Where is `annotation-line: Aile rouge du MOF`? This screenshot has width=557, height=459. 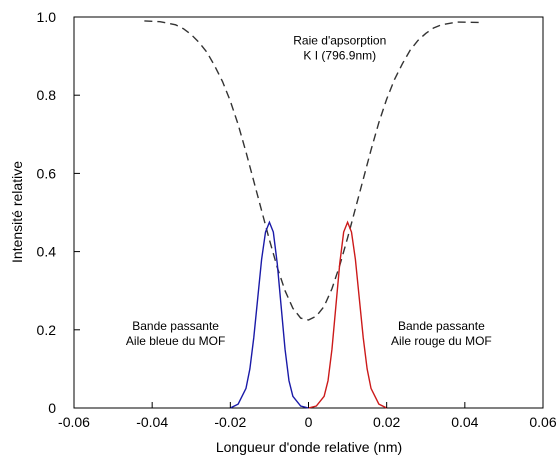
annotation-line: Aile rouge du MOF is located at coordinates (441, 341).